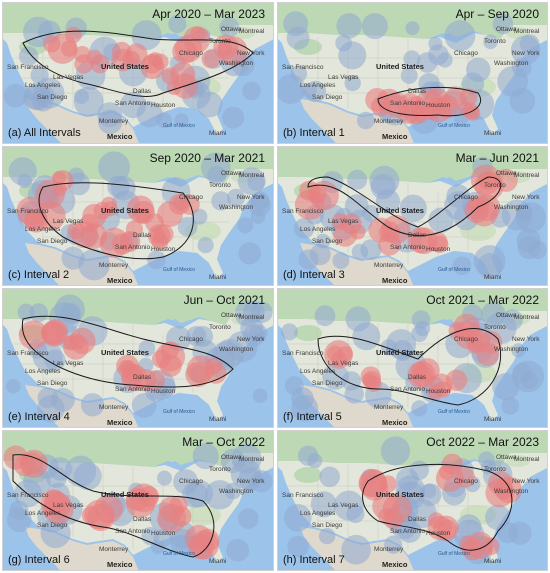 The height and width of the screenshot is (573, 550). Describe the element at coordinates (482, 442) in the screenshot. I see `panel-date: Oct 2022 – Mar 2023` at that location.